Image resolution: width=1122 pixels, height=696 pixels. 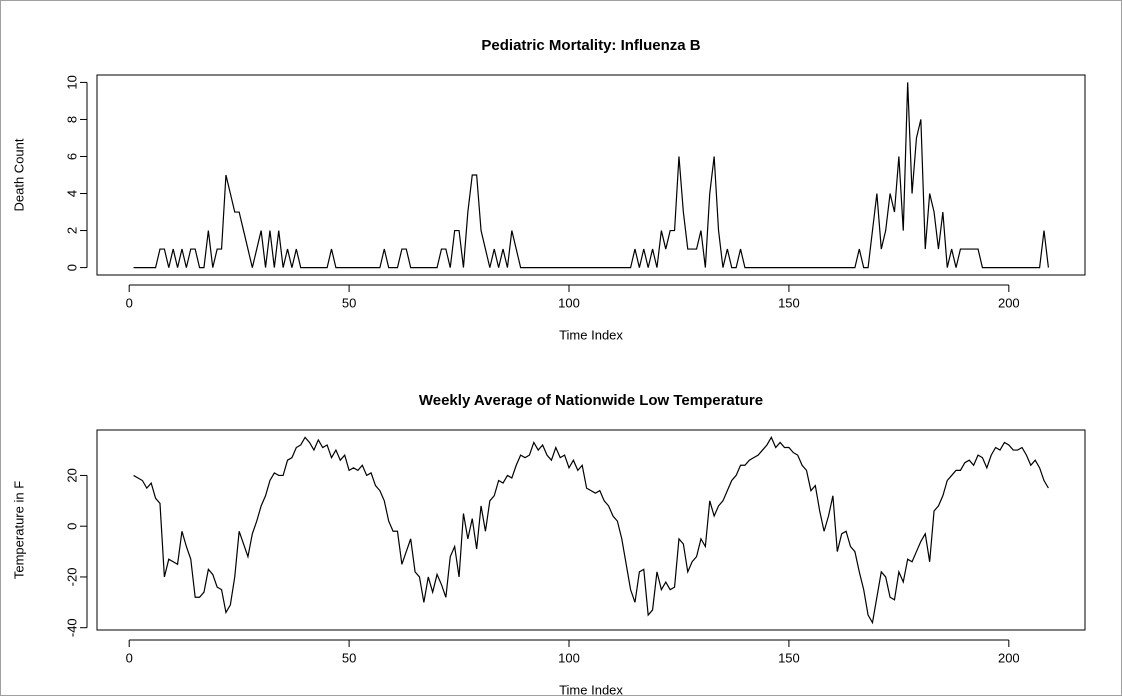 I want to click on y-tick-label: -20, so click(x=71, y=577).